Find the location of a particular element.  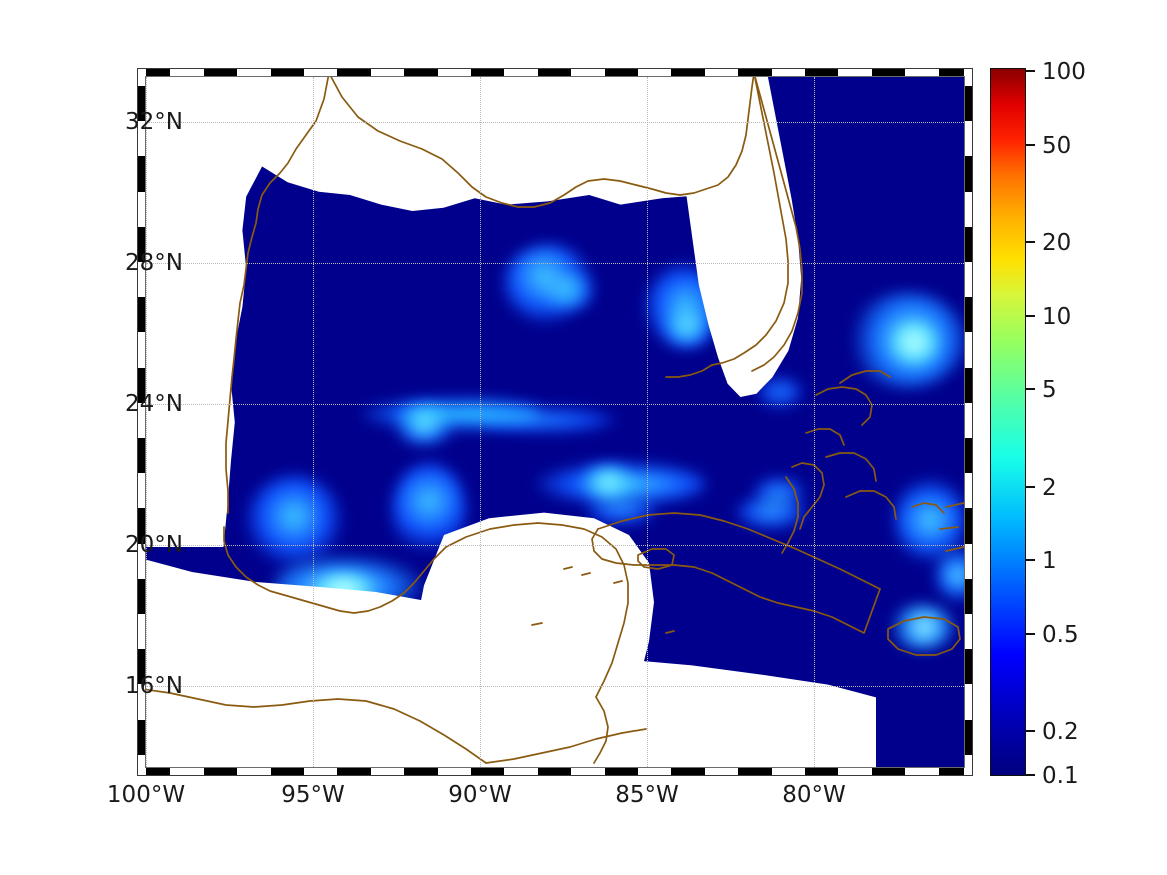

x-tick-label-3: 85°W is located at coordinates (647, 795).